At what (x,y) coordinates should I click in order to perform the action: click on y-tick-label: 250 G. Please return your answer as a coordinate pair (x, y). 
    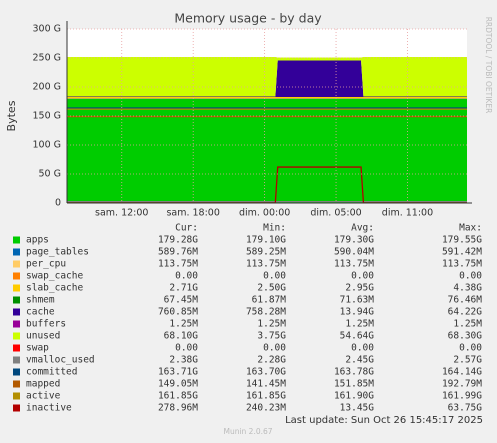
    Looking at the image, I should click on (46, 58).